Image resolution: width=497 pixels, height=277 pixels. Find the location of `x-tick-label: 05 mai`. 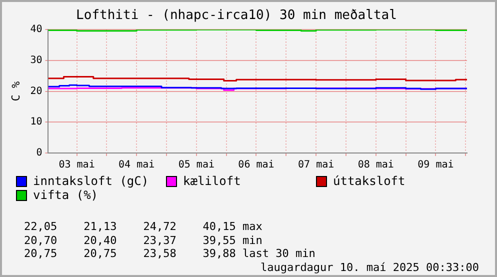

x-tick-label: 05 mai is located at coordinates (196, 165).